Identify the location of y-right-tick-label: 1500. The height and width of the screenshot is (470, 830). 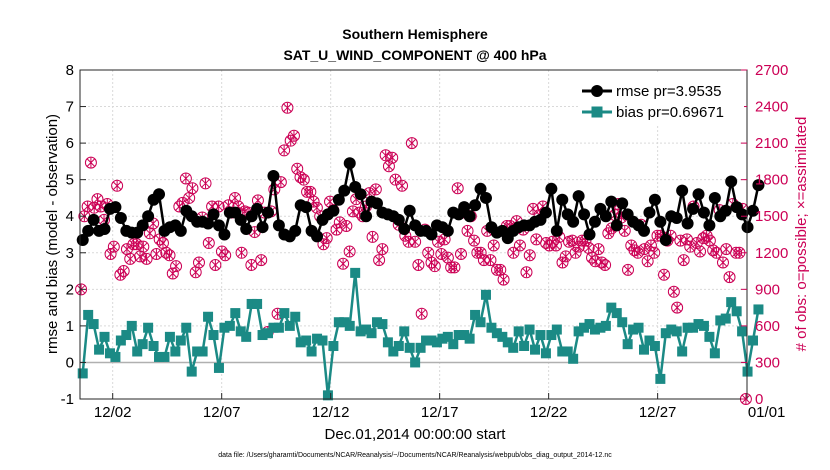
(771, 216).